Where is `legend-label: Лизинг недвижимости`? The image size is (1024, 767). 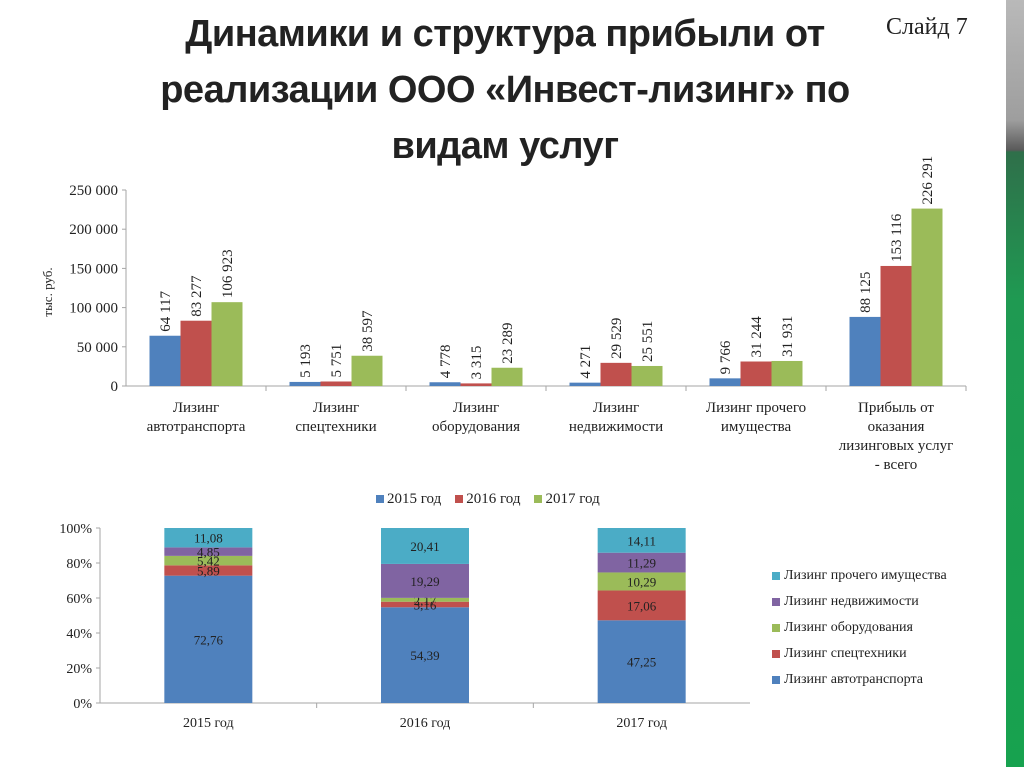
legend-label: Лизинг недвижимости is located at coordinates (851, 601).